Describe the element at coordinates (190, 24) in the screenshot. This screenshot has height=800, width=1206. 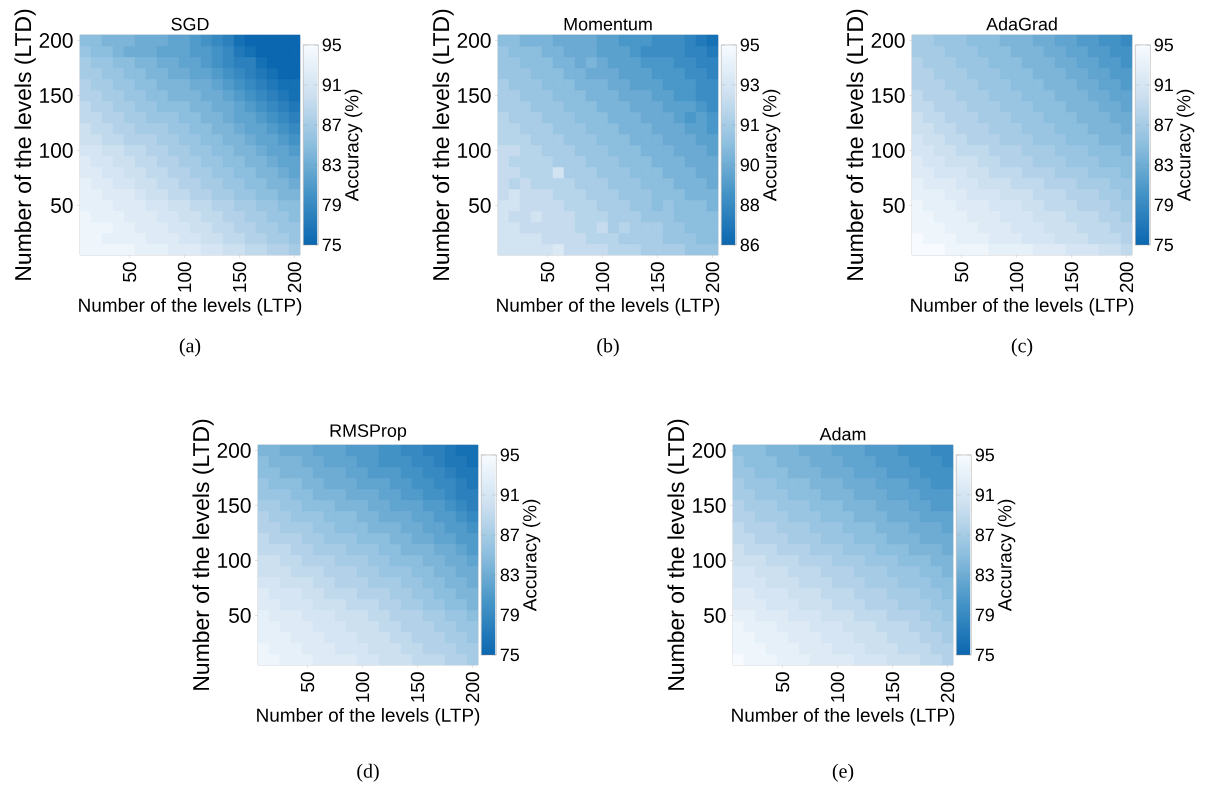
I see `chart-title: SGD` at that location.